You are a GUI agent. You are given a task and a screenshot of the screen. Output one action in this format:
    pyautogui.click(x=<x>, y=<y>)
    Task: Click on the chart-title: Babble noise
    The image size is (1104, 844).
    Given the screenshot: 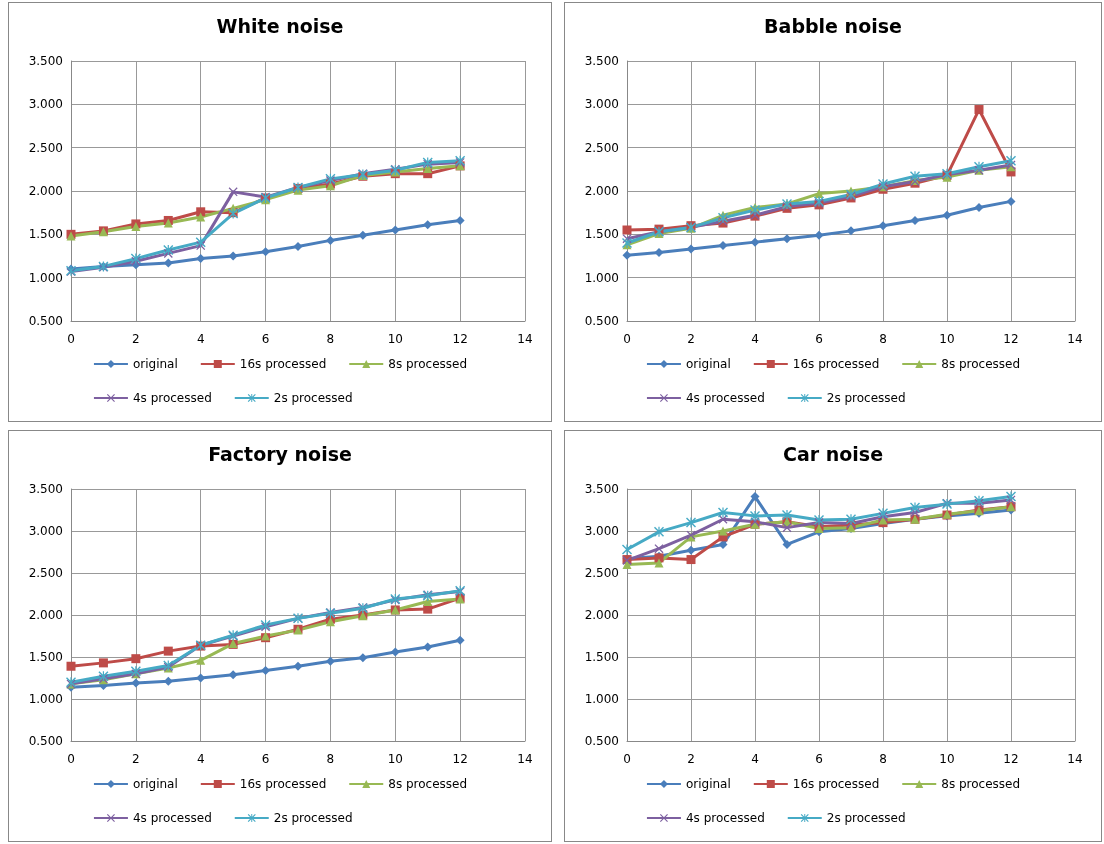 What is the action you would take?
    pyautogui.click(x=833, y=25)
    